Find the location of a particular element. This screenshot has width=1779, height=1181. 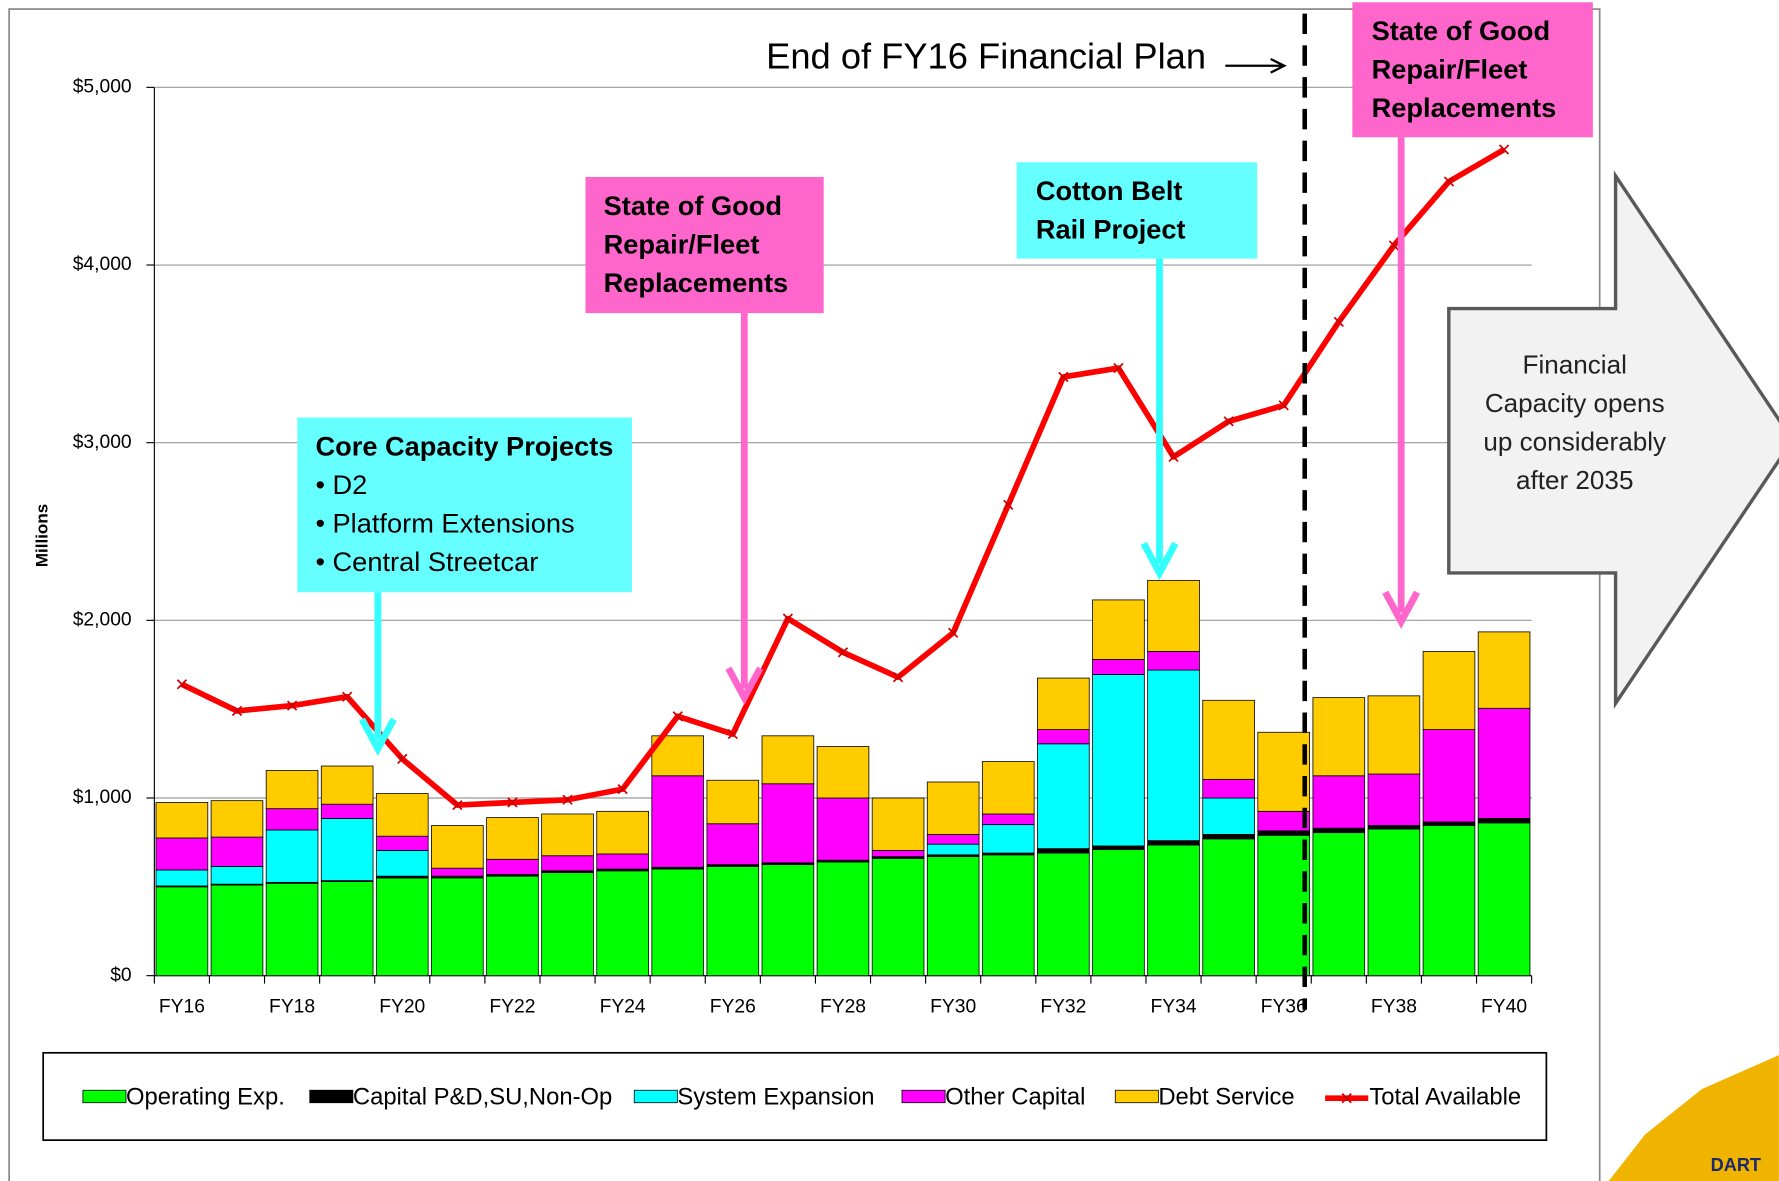

x-tick-label: FY38 is located at coordinates (1394, 1007).